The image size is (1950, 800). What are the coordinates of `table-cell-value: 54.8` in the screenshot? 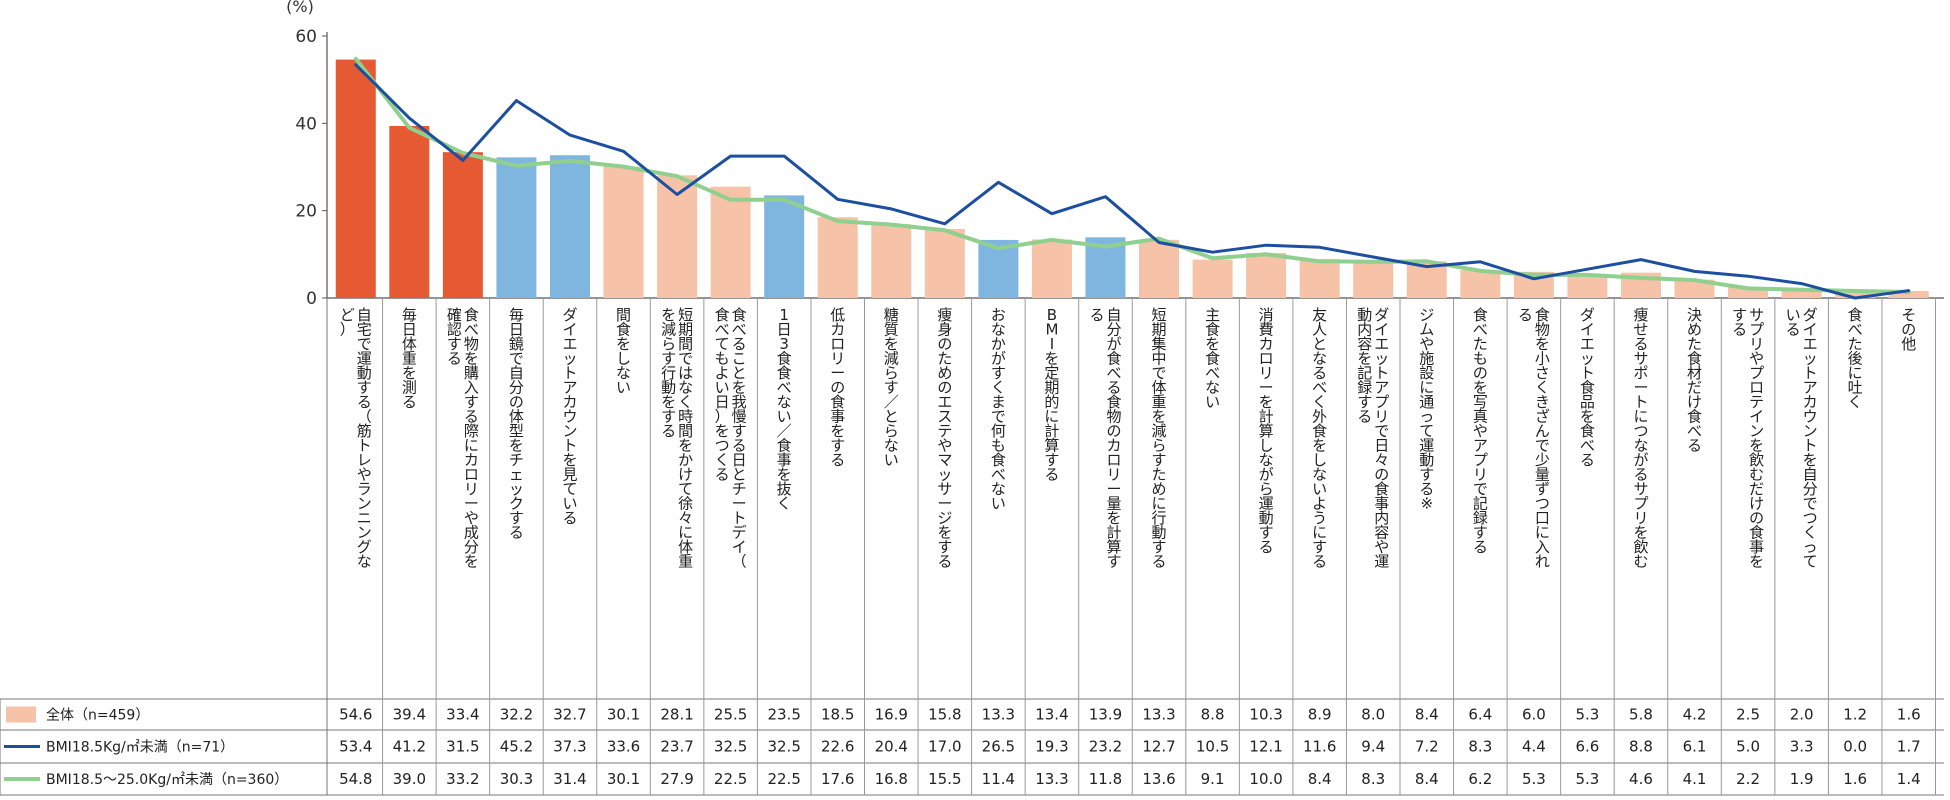 It's located at (355, 779).